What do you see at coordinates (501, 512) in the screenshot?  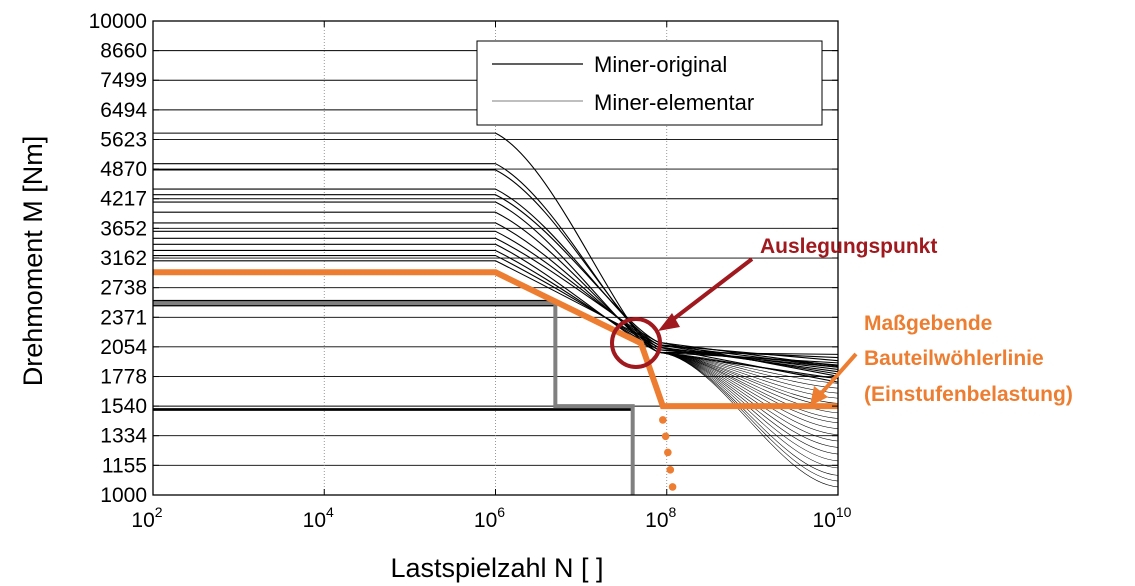 I see `x-tick-exponent: 6` at bounding box center [501, 512].